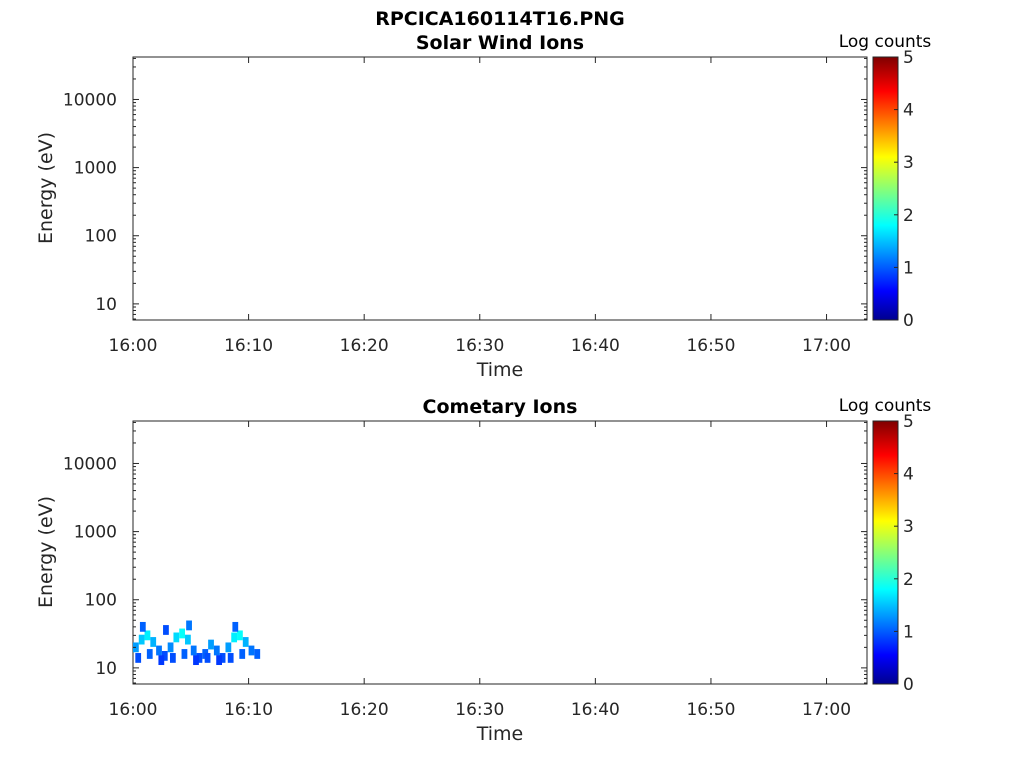  Describe the element at coordinates (500, 407) in the screenshot. I see `panel-title-cometary: Cometary Ions` at that location.